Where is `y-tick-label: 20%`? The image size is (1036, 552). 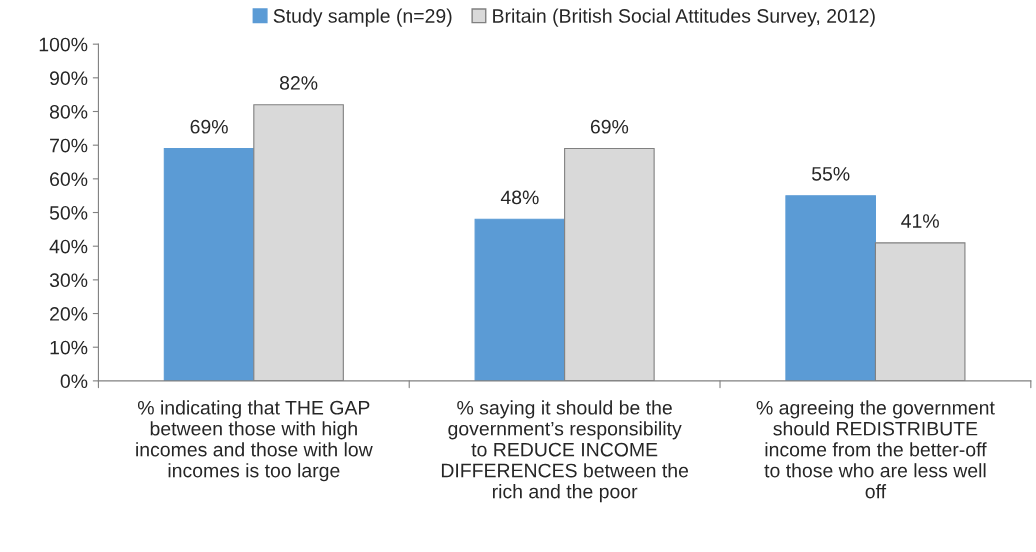
y-tick-label: 20% is located at coordinates (69, 314).